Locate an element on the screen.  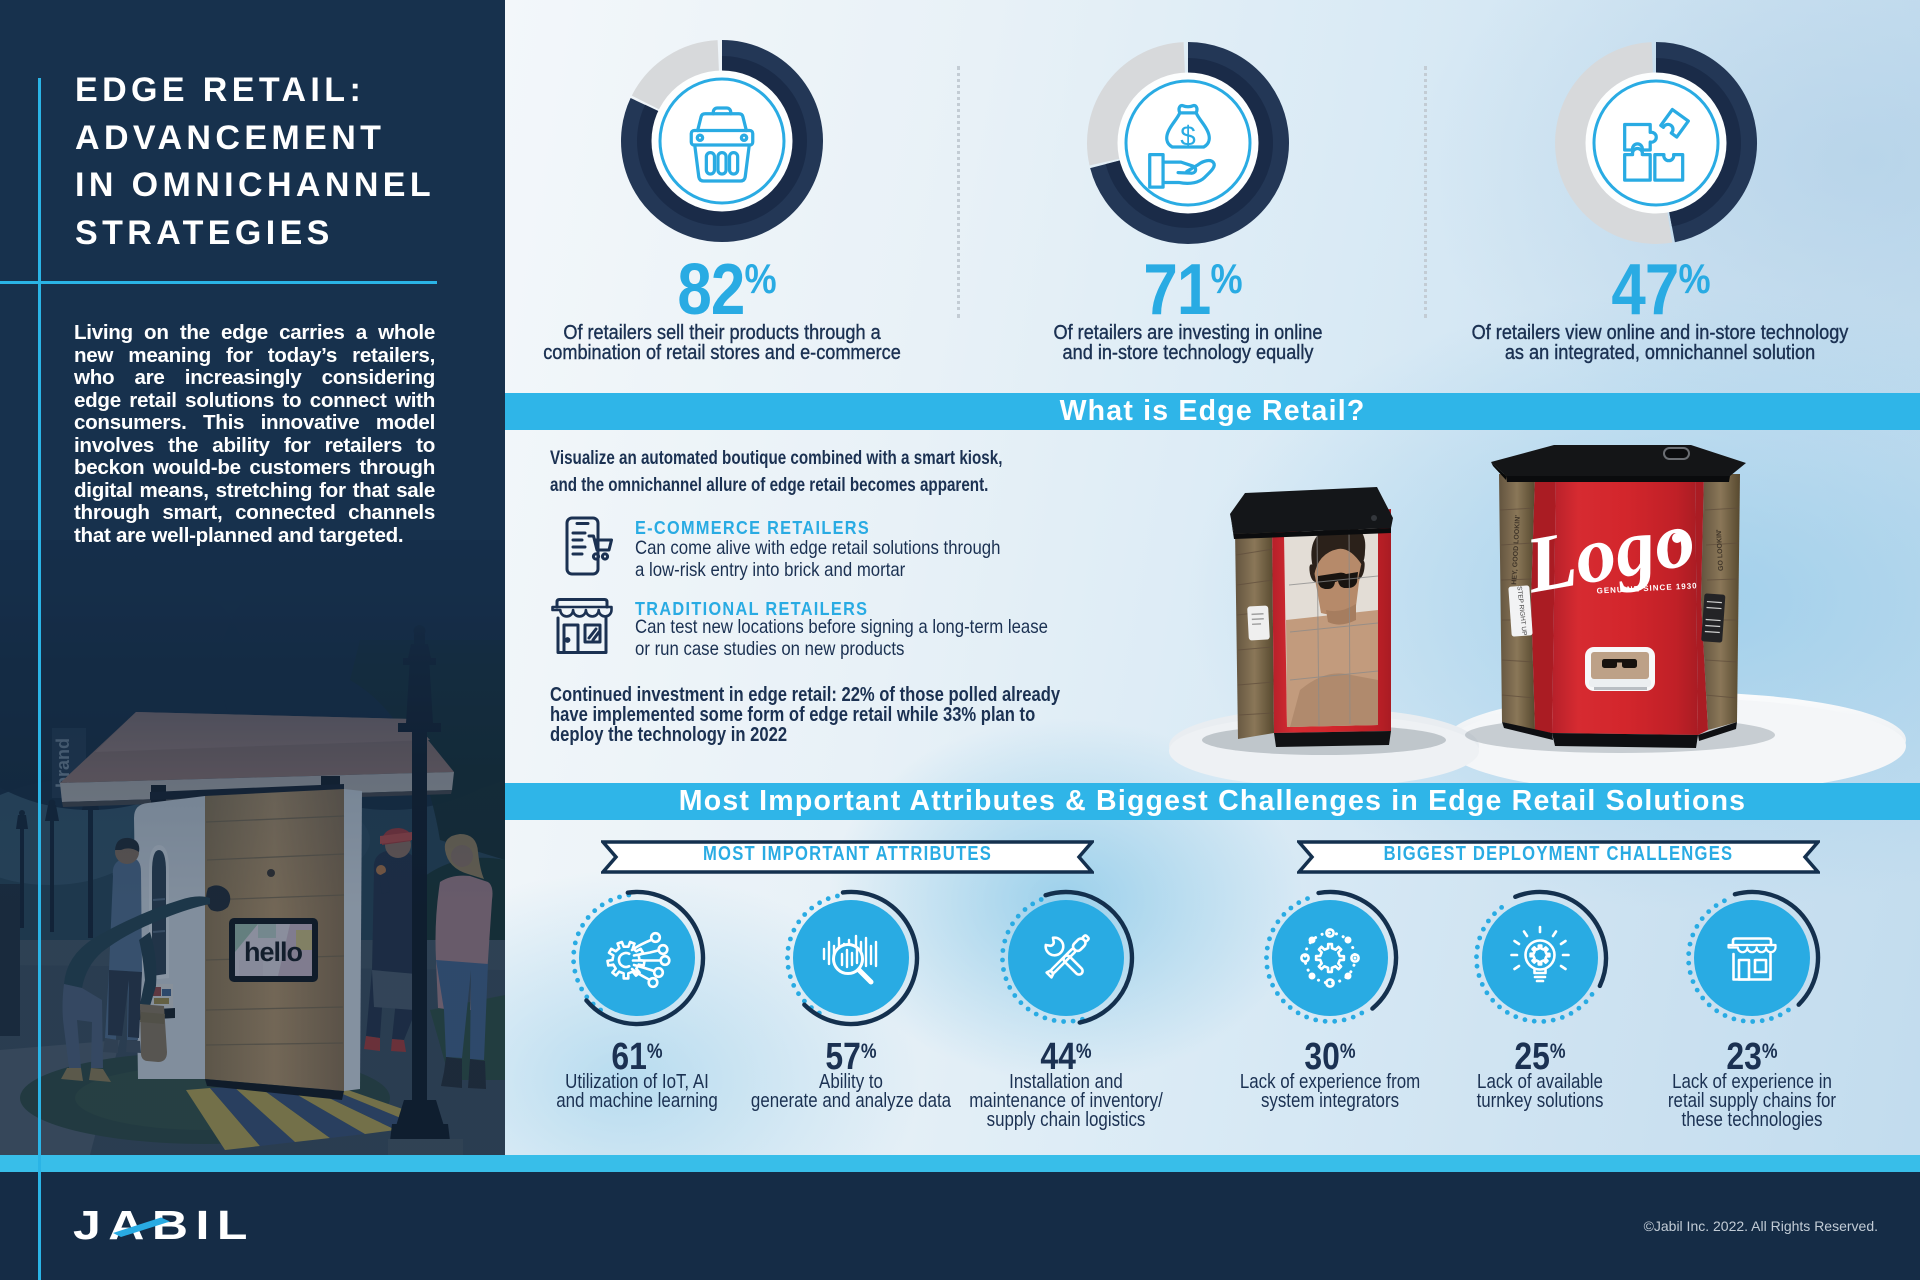
svg-text: JABIL is located at coordinates (162, 1227).